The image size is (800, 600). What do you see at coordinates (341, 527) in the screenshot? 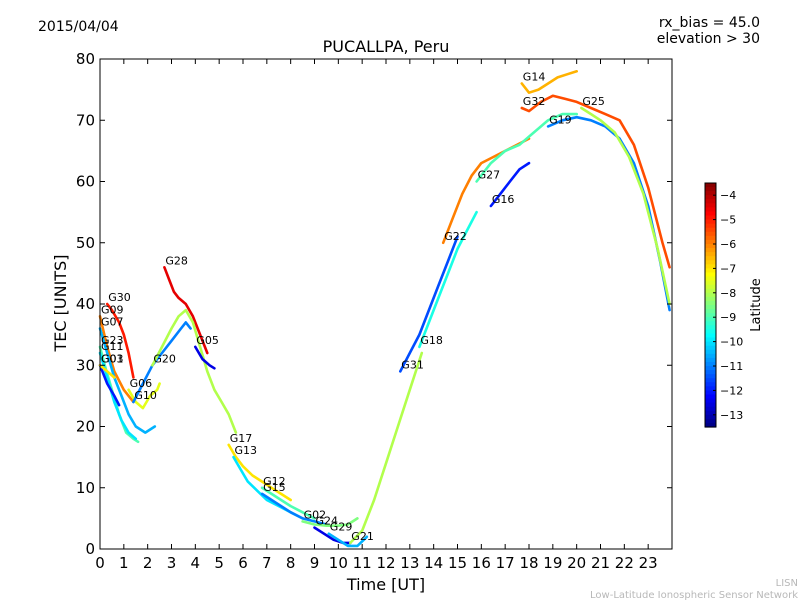
I see `series-label-g29: G29` at bounding box center [341, 527].